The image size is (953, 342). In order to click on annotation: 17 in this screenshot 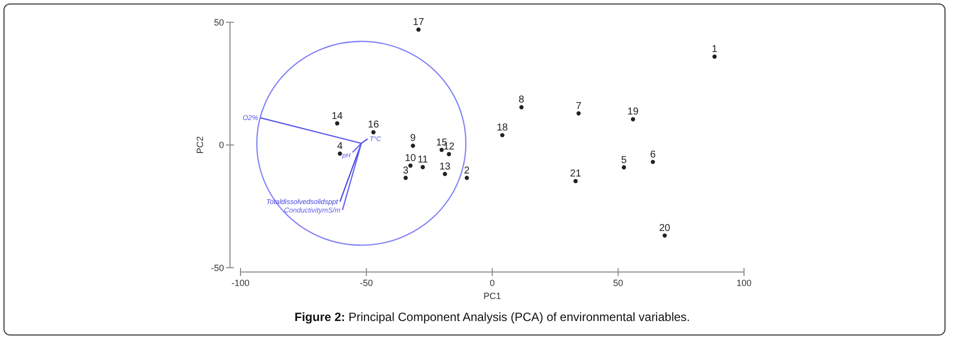, I will do `click(418, 22)`.